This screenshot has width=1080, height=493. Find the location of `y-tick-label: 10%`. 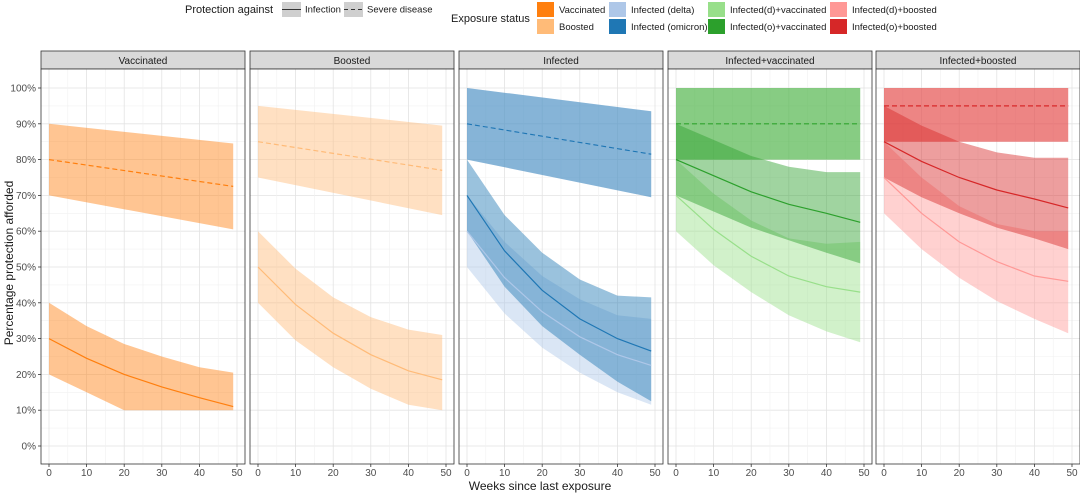

y-tick-label: 10% is located at coordinates (26, 411).